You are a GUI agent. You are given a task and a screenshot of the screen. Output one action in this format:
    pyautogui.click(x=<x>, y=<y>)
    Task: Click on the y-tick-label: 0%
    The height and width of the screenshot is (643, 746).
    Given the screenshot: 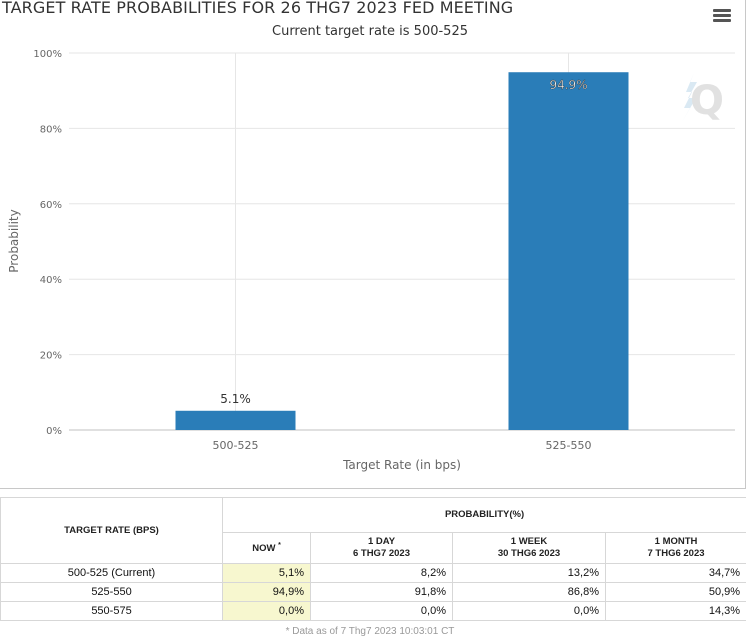 What is the action you would take?
    pyautogui.click(x=54, y=431)
    